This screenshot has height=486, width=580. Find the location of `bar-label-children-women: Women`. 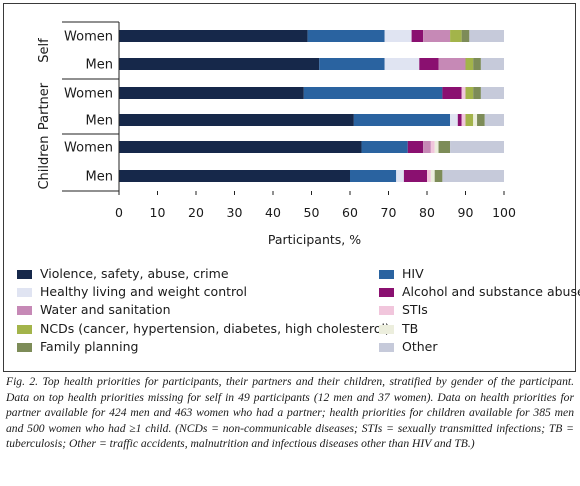

bar-label-children-women: Women is located at coordinates (88, 148).